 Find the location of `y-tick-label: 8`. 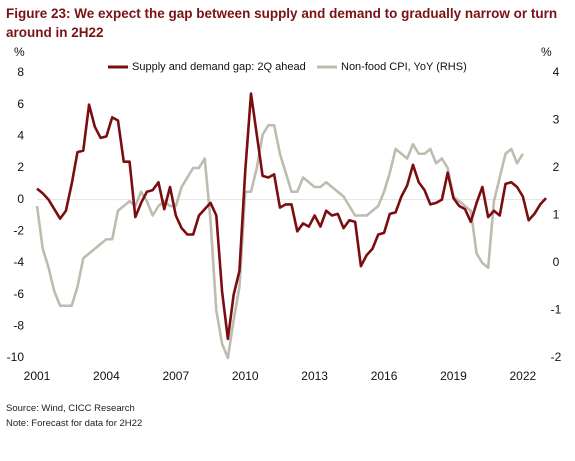

y-tick-label: 8 is located at coordinates (20, 72).